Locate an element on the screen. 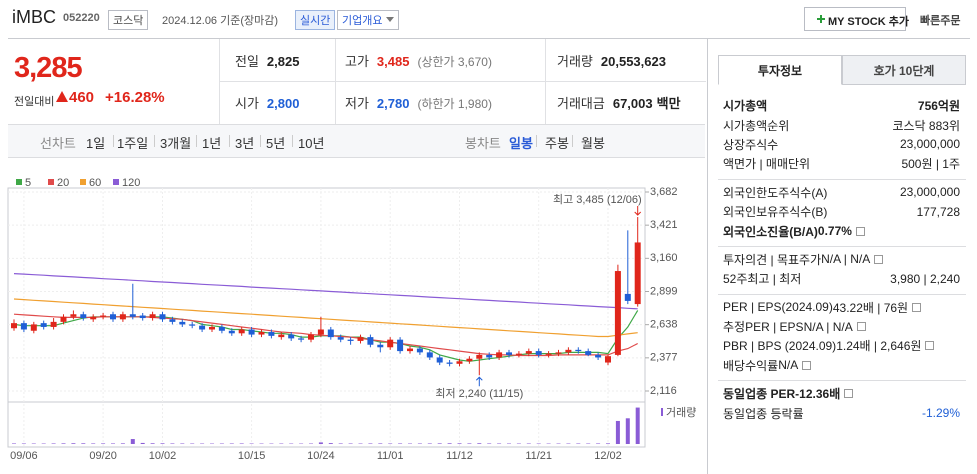  x-tick-label: 11/01 is located at coordinates (390, 456).